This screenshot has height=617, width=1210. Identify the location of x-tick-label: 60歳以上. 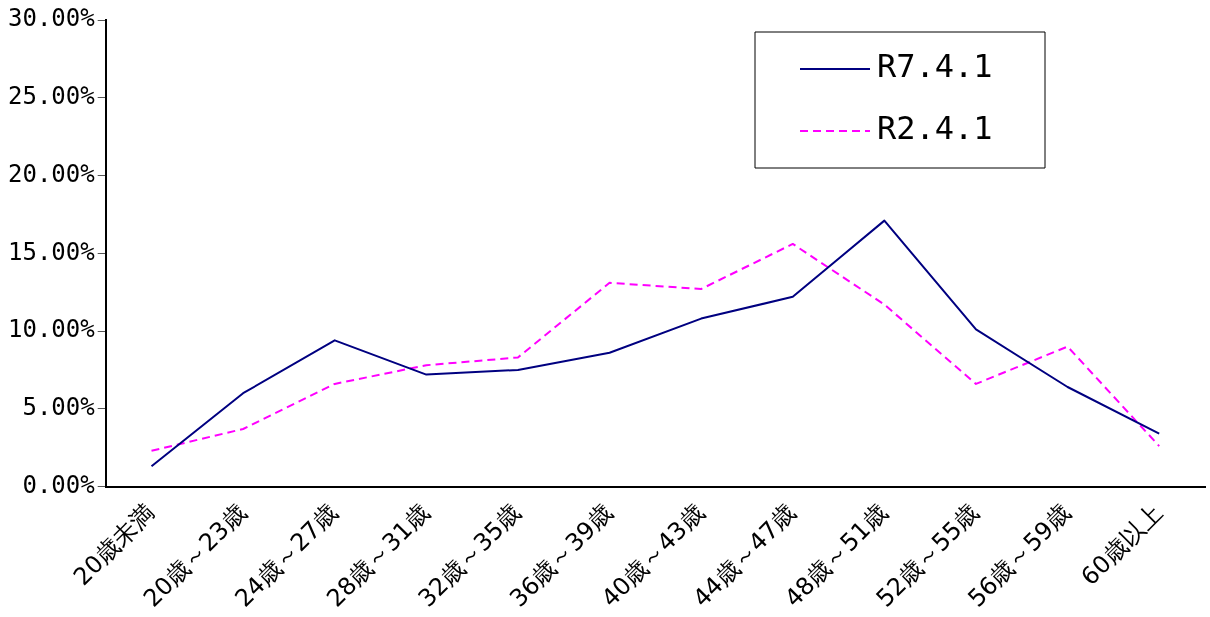
(1121, 544).